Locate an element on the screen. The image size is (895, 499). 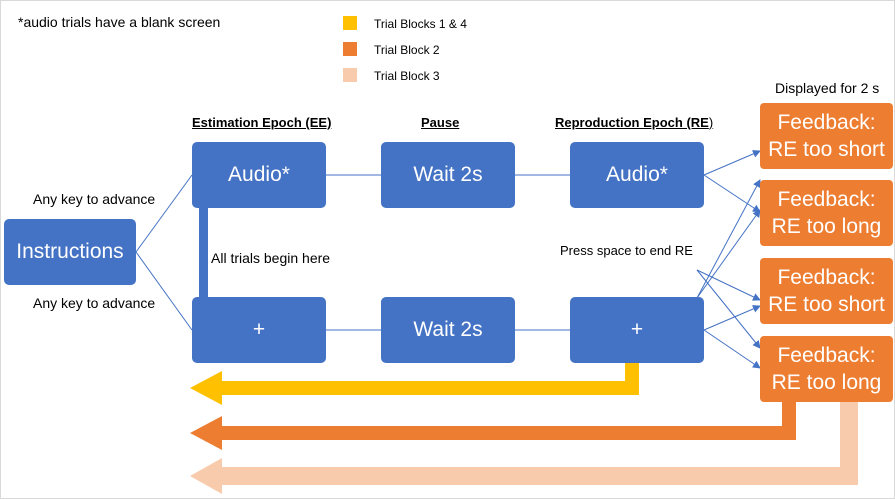
label-press-space: Press space to end RE is located at coordinates (626, 250).